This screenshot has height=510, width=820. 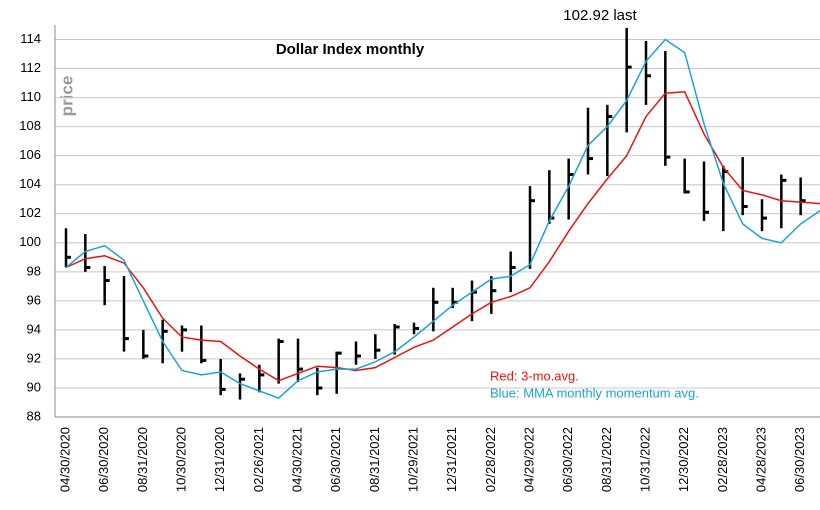 I want to click on x-tick-label: 12/31/2020, so click(x=219, y=459).